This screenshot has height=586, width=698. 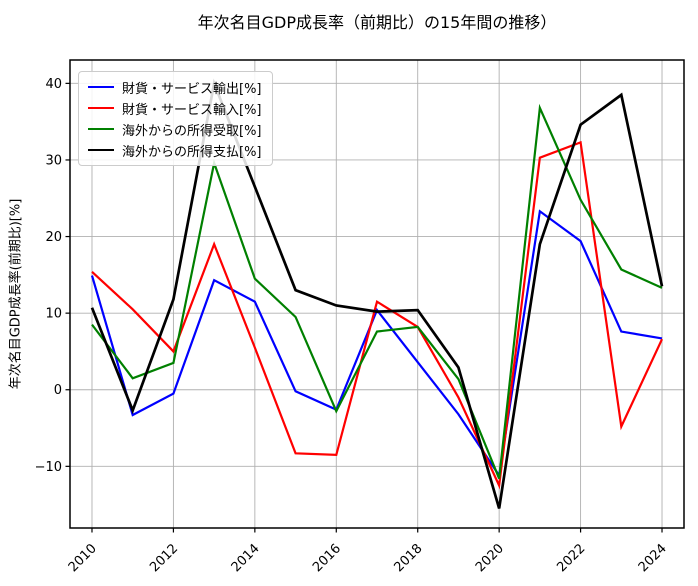 I want to click on x-tick-label: 2018, so click(x=409, y=558).